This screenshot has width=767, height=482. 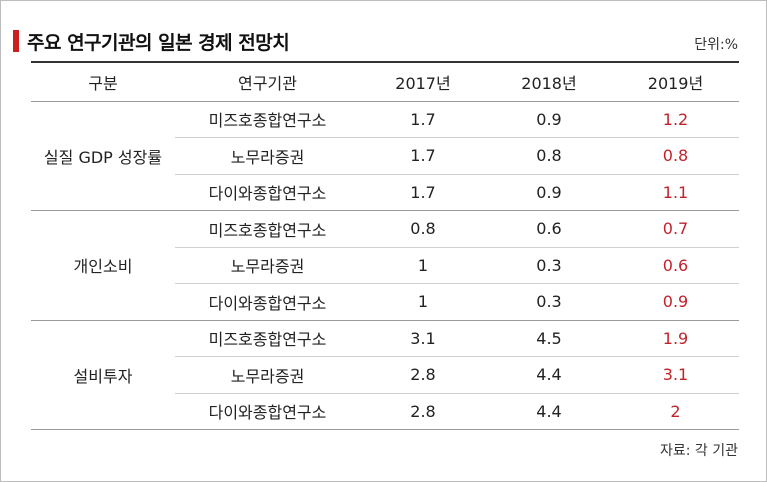 I want to click on value-2019: 0.8, so click(x=675, y=156).